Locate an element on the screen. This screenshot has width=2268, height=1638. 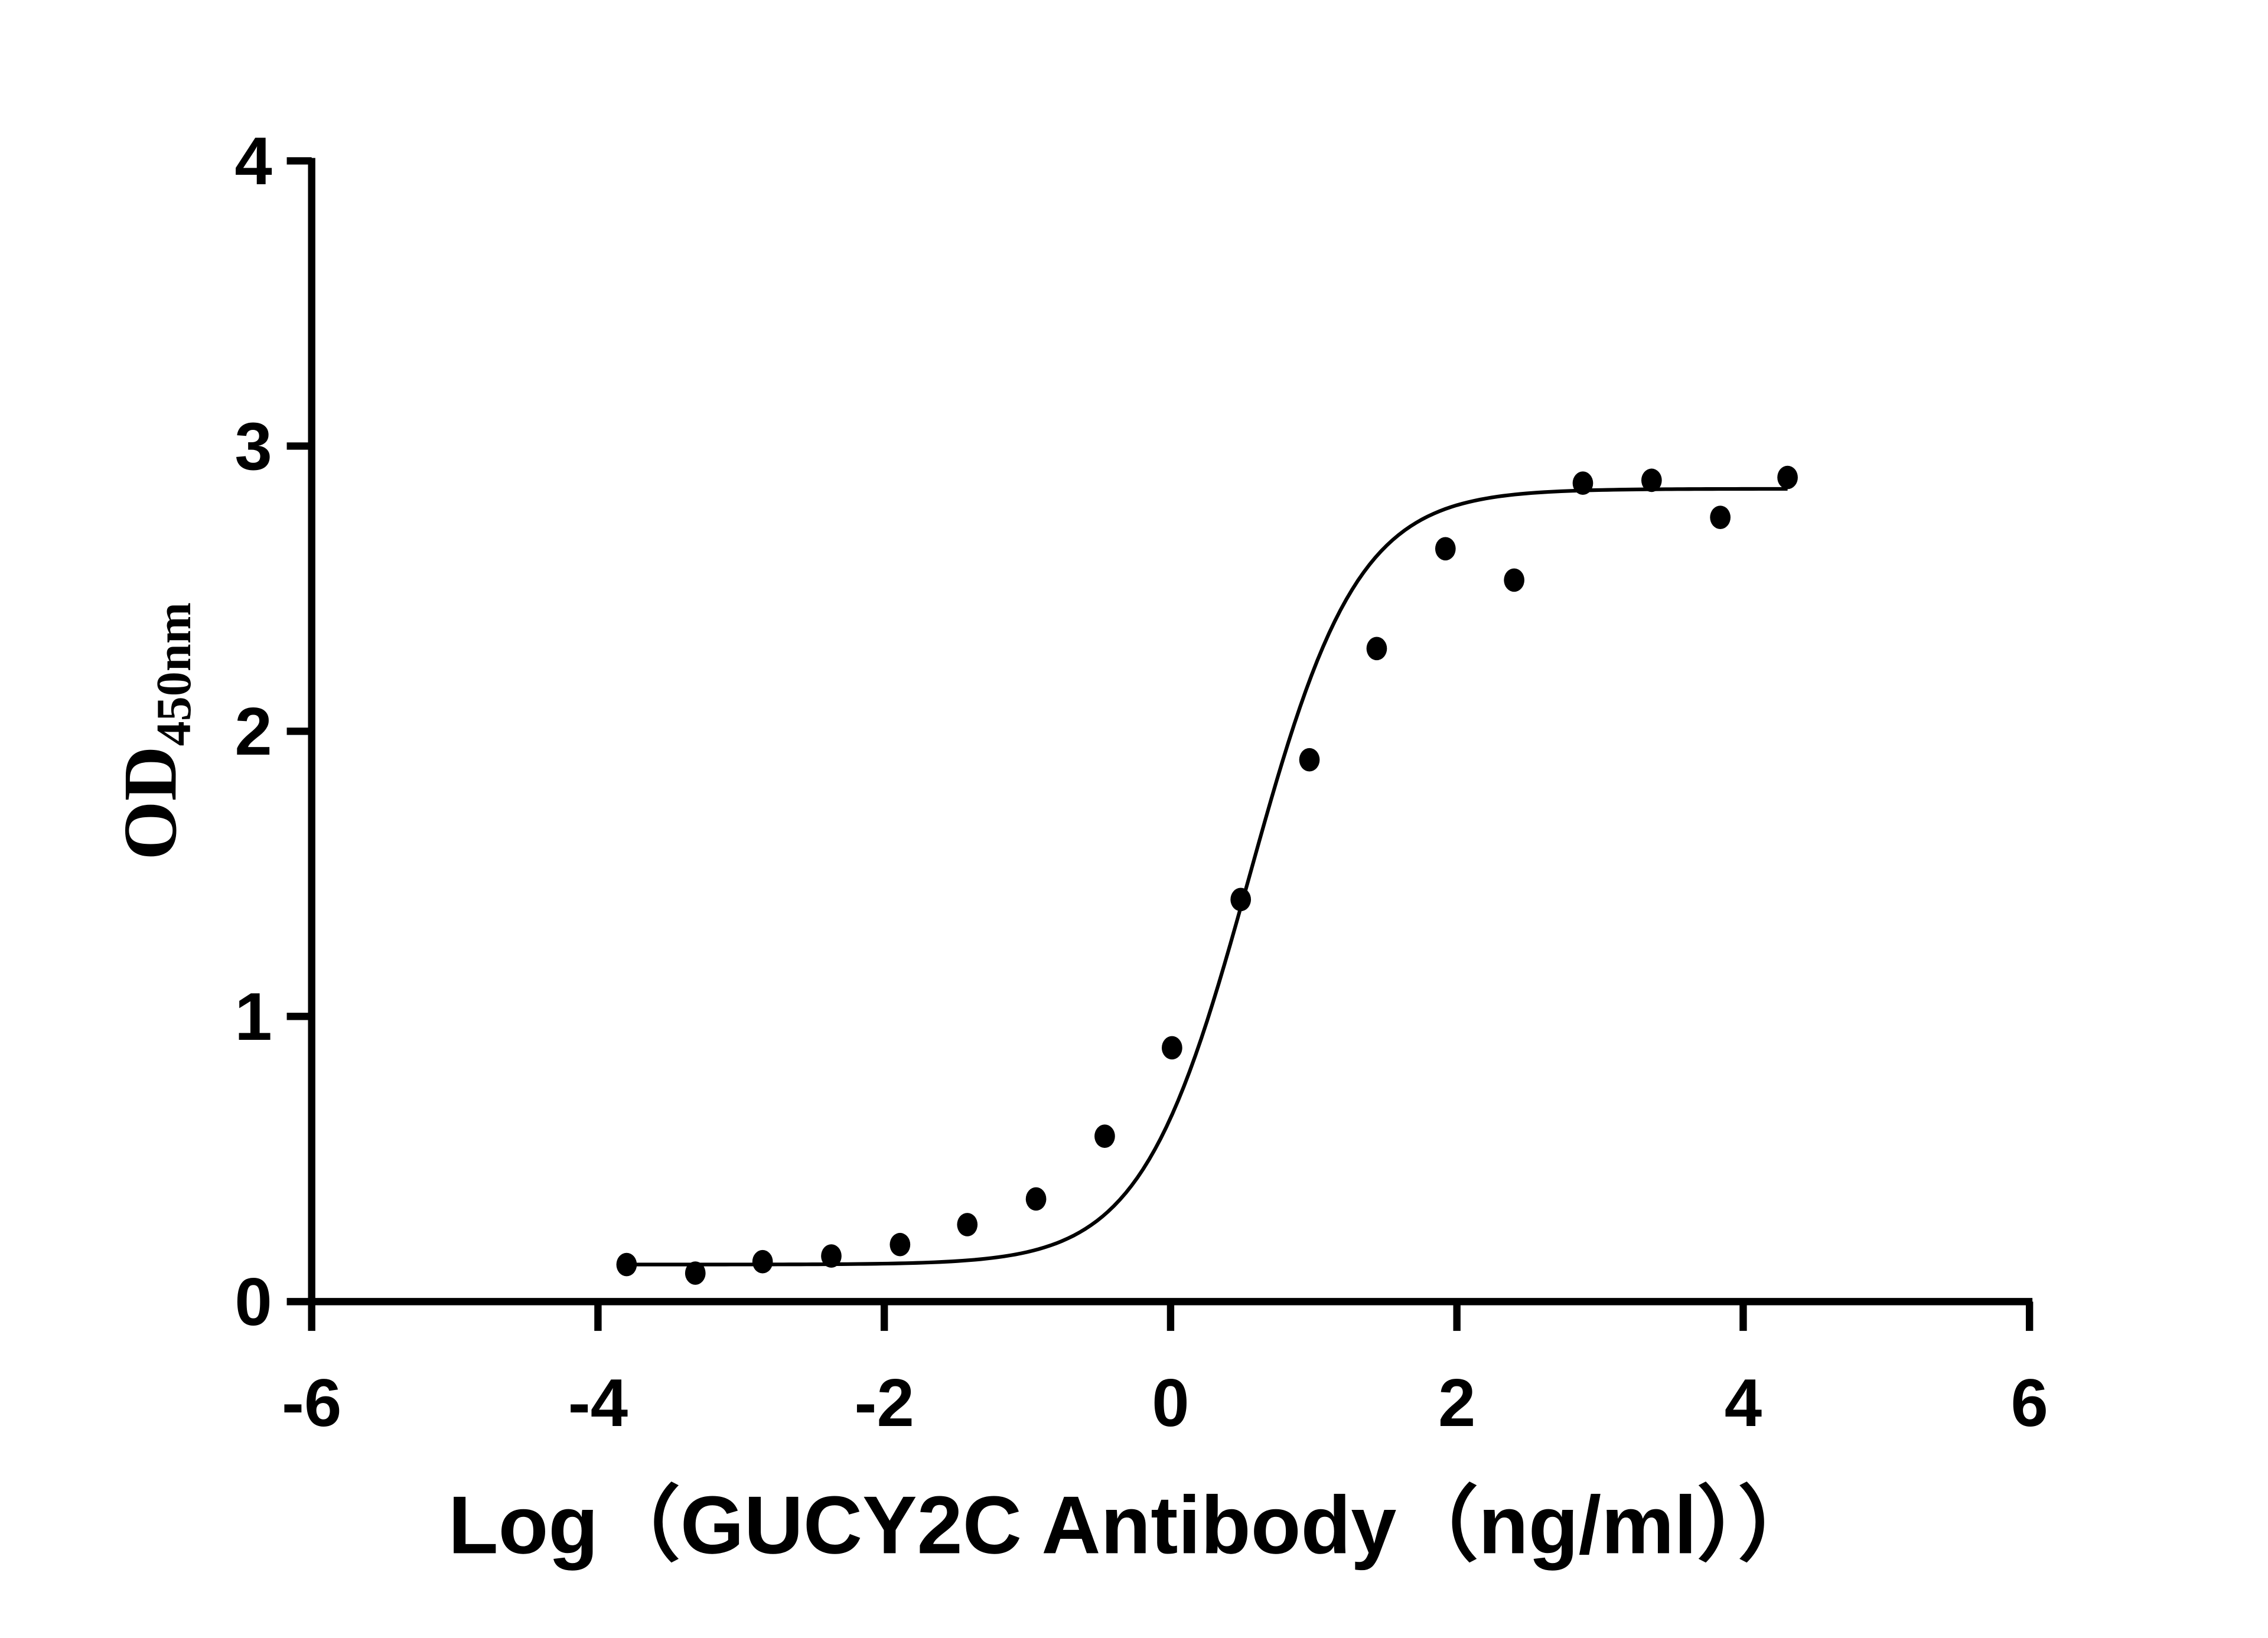
x-tick-label: -4 is located at coordinates (598, 1404).